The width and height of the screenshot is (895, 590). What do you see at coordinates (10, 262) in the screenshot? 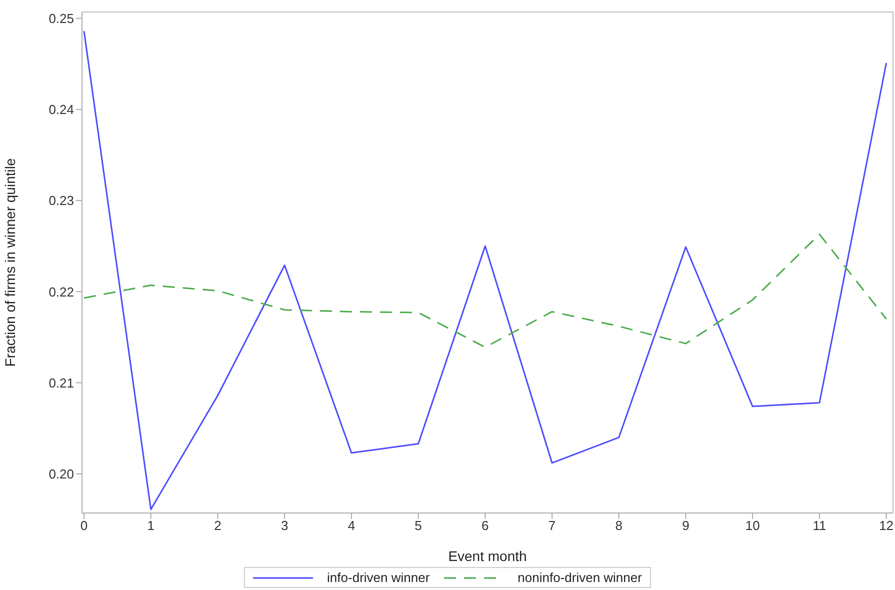
I see `y-axis-title: Fraction of firms in winner quintile` at bounding box center [10, 262].